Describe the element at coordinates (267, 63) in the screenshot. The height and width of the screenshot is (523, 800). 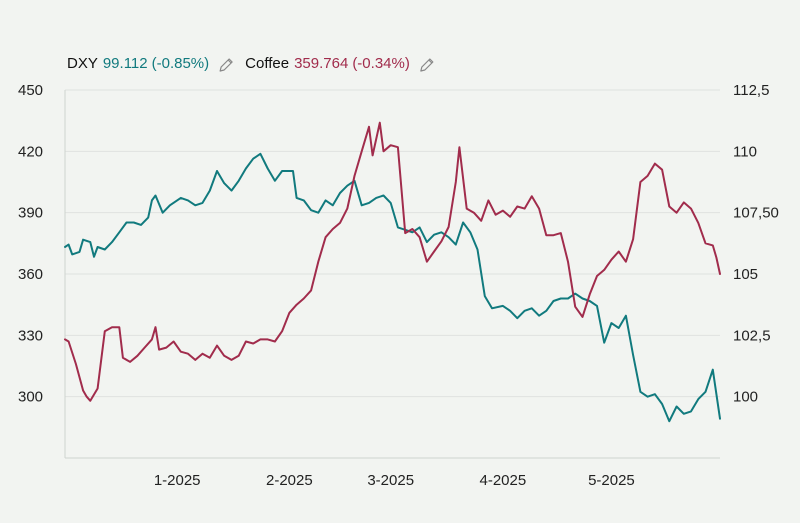
I see `legend-name: Coffee` at that location.